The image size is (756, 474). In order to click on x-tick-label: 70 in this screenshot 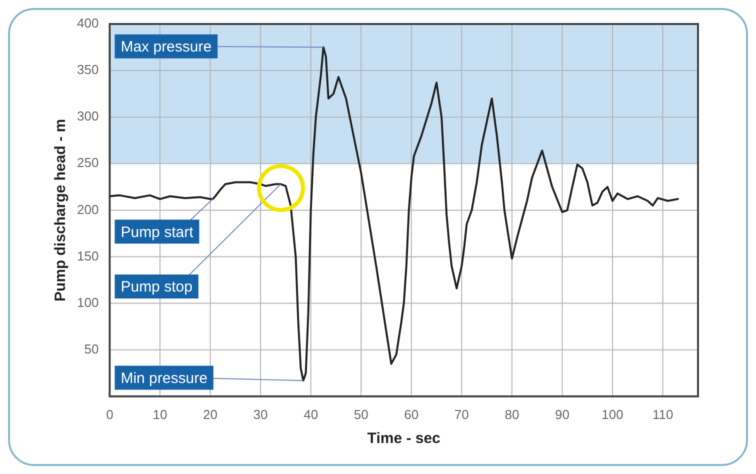, I will do `click(461, 414)`.